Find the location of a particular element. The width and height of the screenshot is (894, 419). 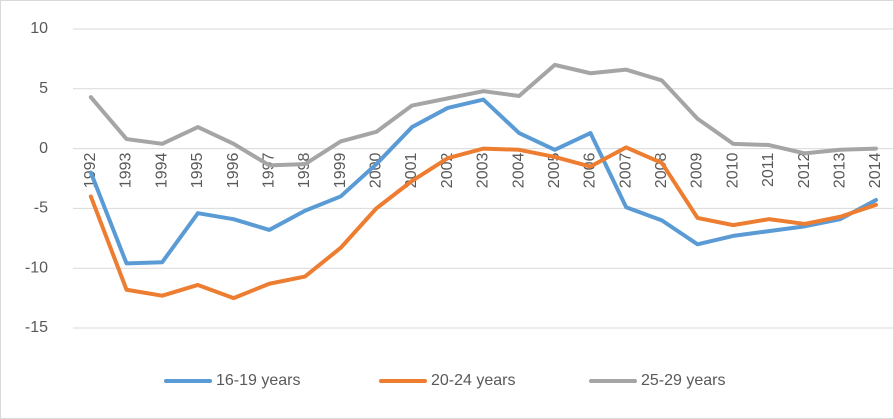

x-tick-label: 2004 is located at coordinates (518, 170).